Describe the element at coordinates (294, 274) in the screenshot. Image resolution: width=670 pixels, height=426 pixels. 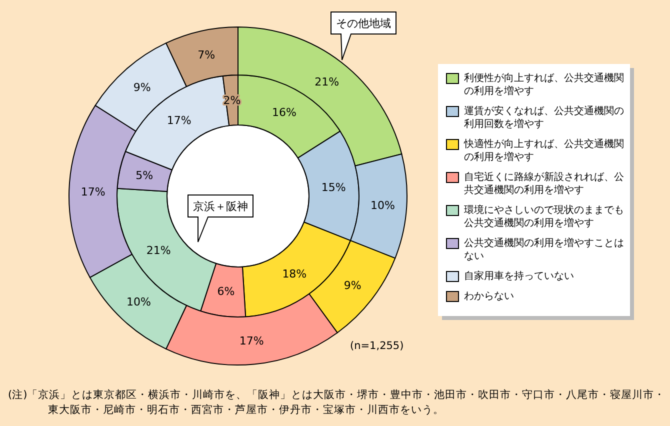
I see `data-label: 18%` at that location.